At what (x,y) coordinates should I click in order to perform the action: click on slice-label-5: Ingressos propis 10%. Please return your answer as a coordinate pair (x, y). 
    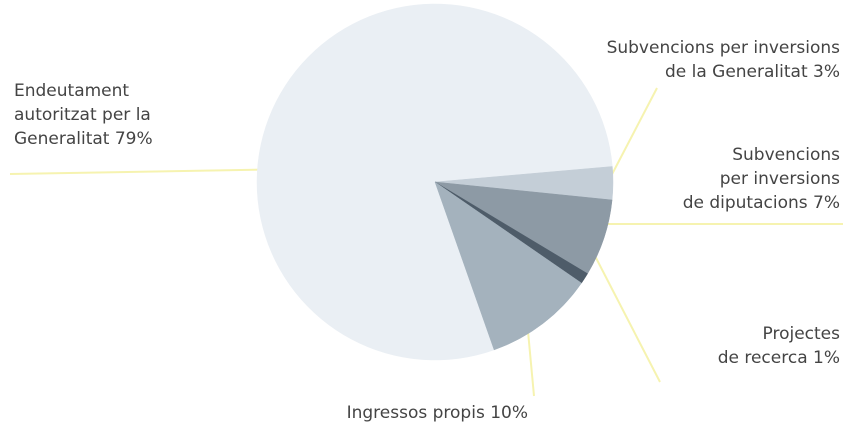
    Looking at the image, I should click on (437, 413).